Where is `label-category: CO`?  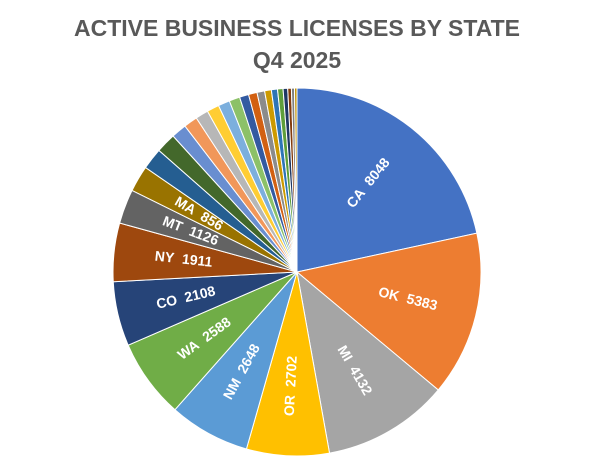 label-category: CO is located at coordinates (167, 301).